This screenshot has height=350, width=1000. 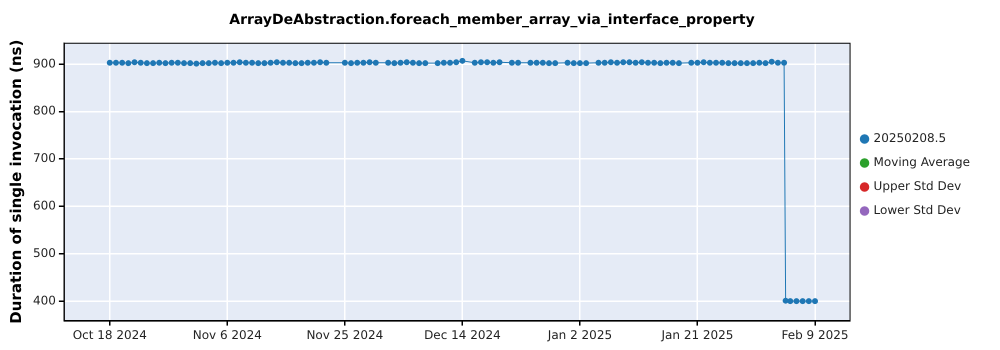 What do you see at coordinates (579, 335) in the screenshot?
I see `x-tick-label: Jan 2 2025` at bounding box center [579, 335].